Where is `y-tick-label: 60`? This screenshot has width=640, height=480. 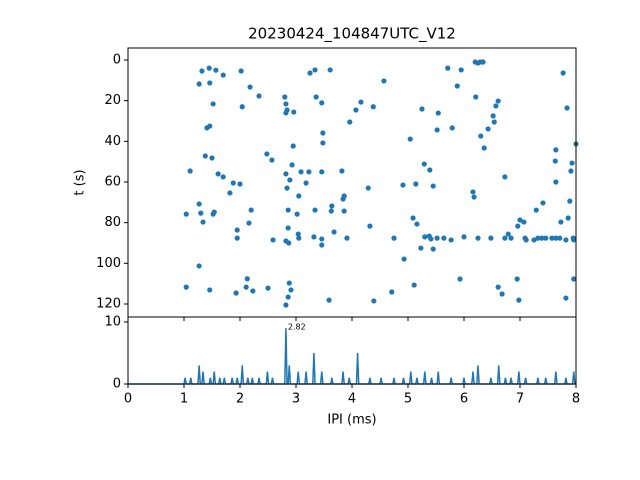 y-tick-label: 60 is located at coordinates (112, 181).